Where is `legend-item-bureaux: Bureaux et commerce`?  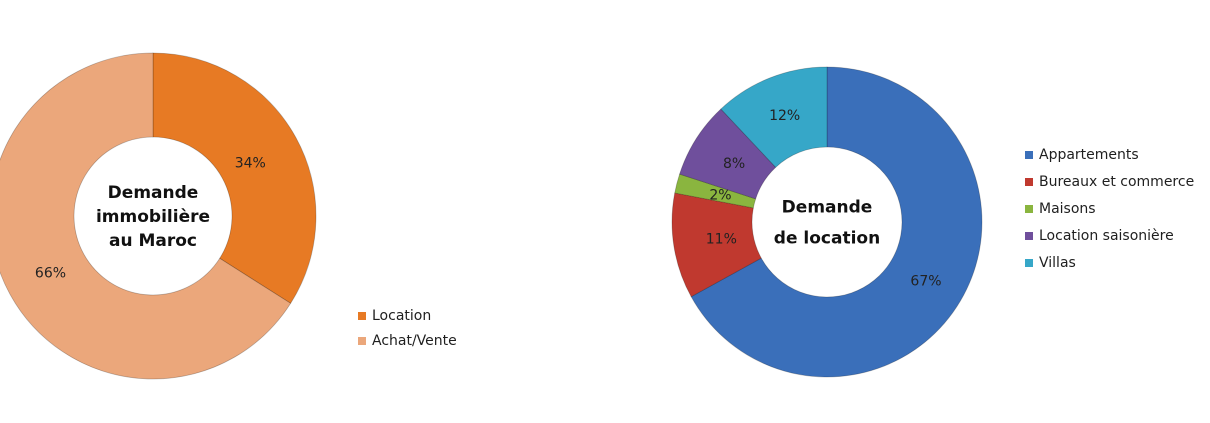
legend-item-bureaux: Bureaux et commerce is located at coordinates (1109, 181).